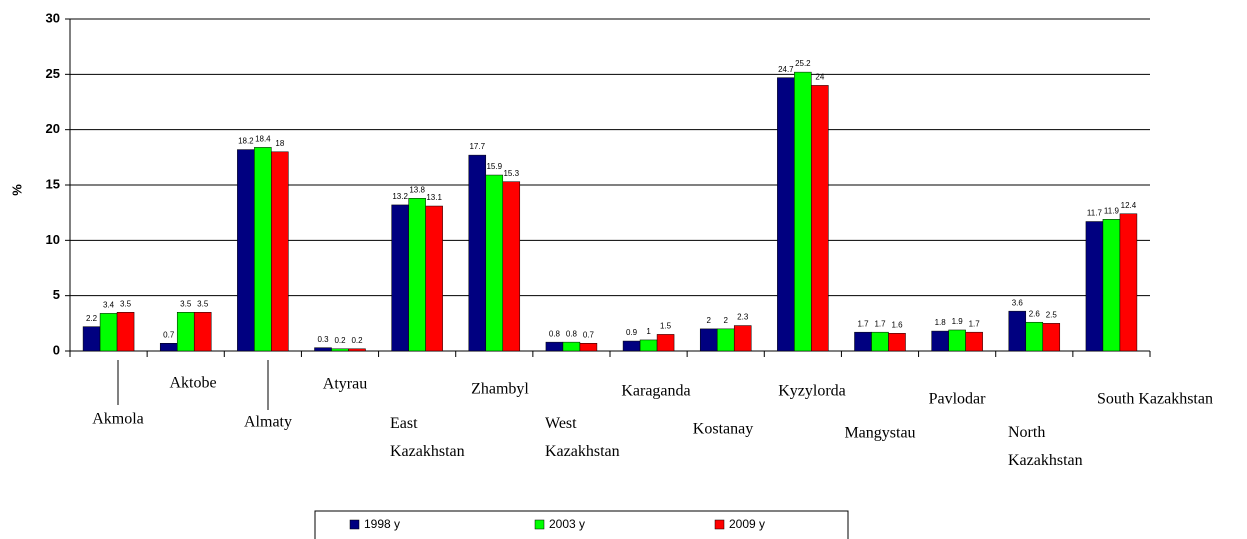 Image resolution: width=1247 pixels, height=539 pixels. What do you see at coordinates (803, 63) in the screenshot?
I see `value-label: 25.2` at bounding box center [803, 63].